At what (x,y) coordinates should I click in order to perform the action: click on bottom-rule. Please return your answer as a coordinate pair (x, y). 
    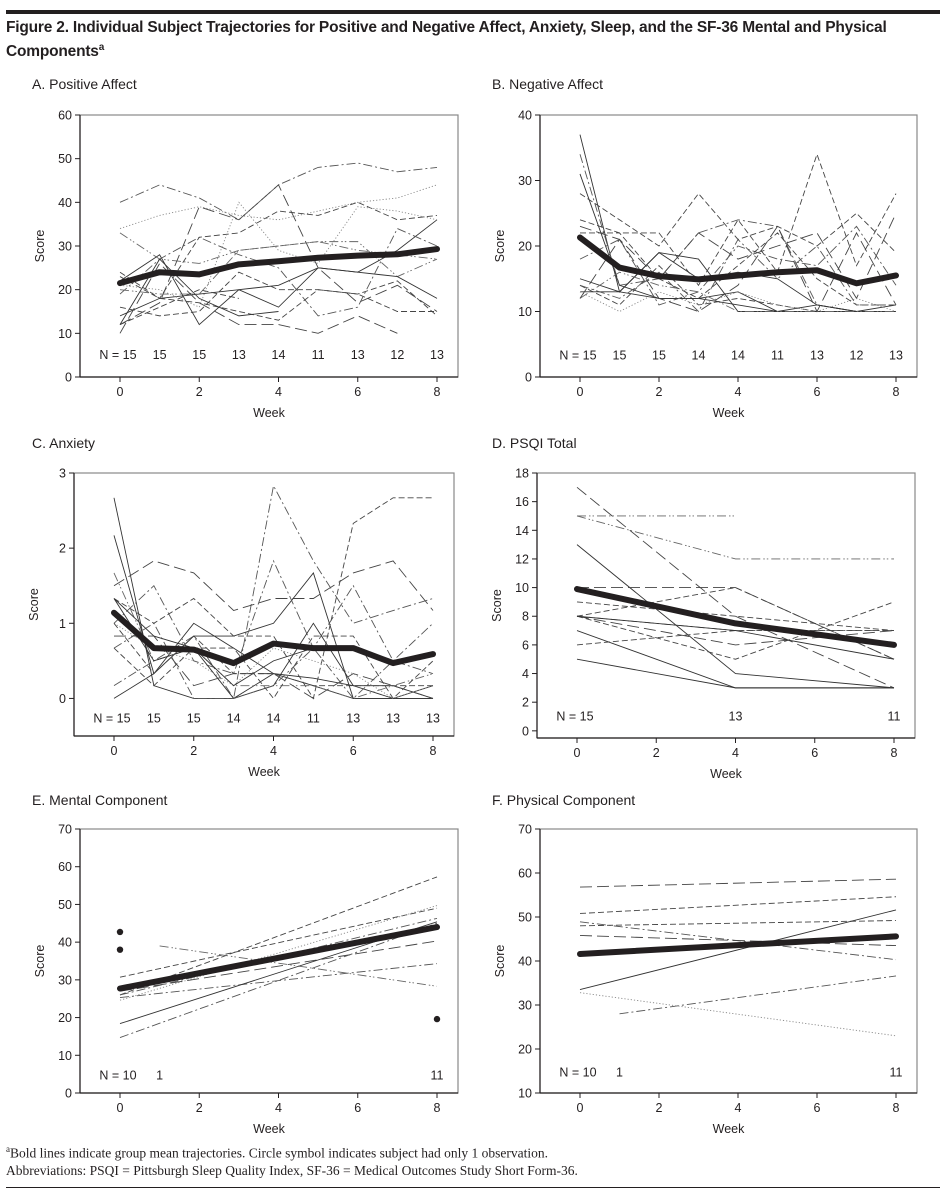
    Looking at the image, I should click on (473, 1187).